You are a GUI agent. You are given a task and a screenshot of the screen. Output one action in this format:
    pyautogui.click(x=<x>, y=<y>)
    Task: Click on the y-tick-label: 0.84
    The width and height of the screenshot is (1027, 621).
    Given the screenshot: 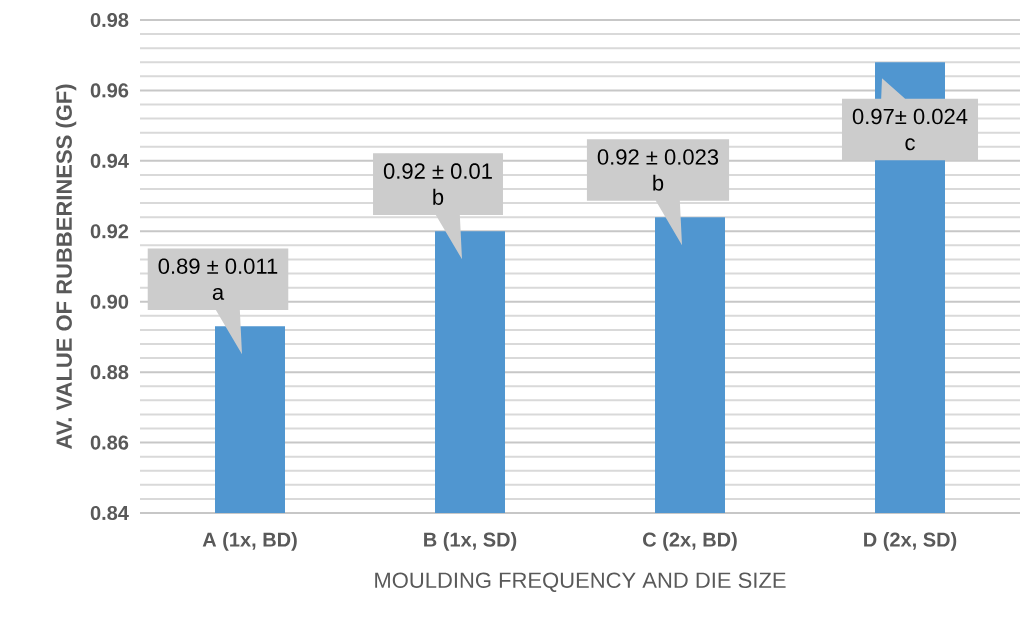 What is the action you would take?
    pyautogui.click(x=109, y=513)
    